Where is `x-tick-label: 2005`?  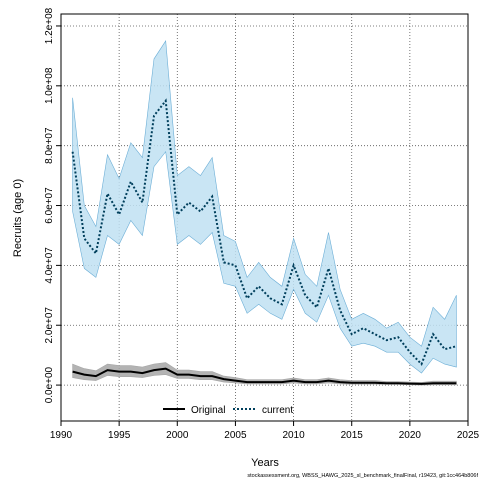
x-tick-label: 2005 is located at coordinates (235, 435).